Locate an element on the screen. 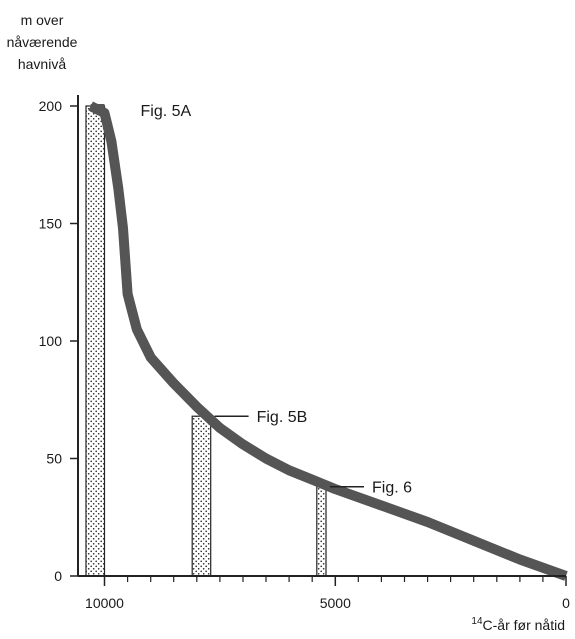 Image resolution: width=575 pixels, height=639 pixels. annotation-label-2: Fig. 6 is located at coordinates (392, 488).